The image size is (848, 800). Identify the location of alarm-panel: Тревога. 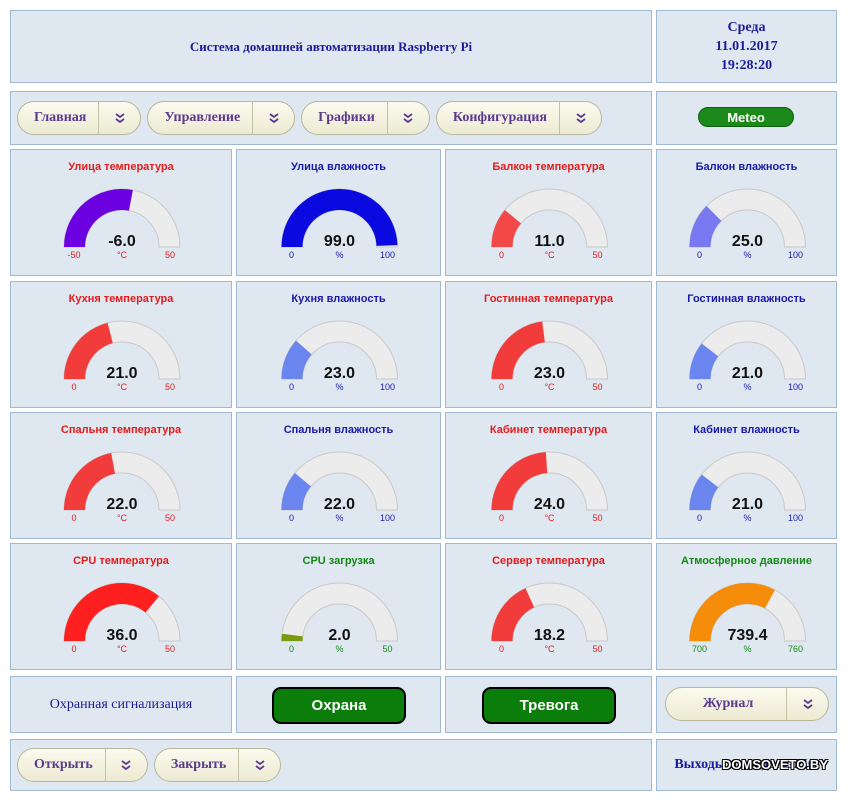
(548, 704).